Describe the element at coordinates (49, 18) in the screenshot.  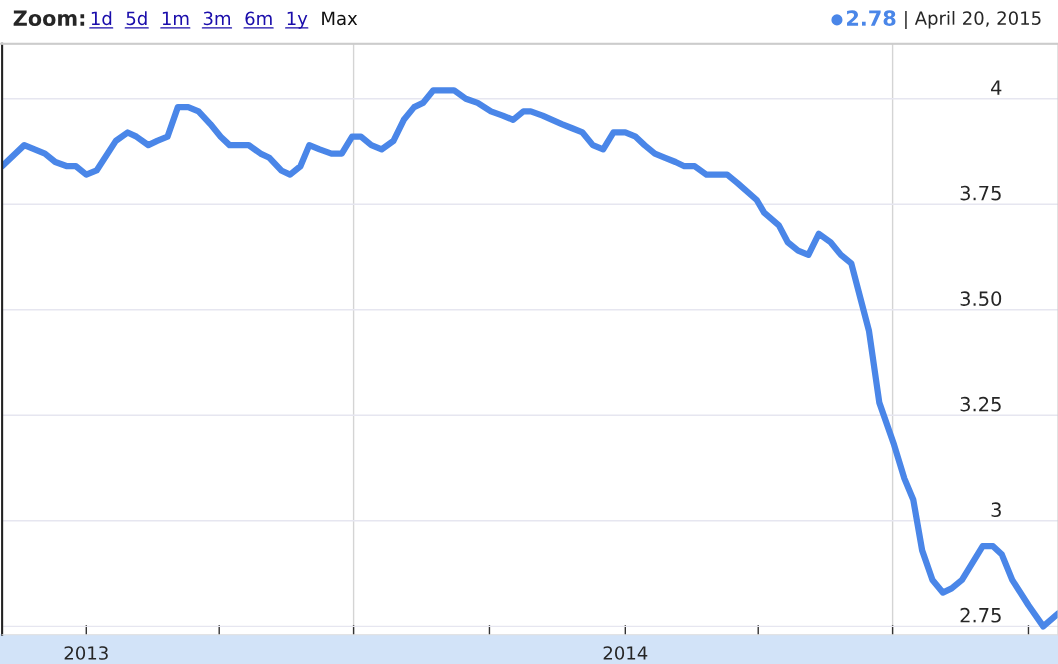
I see `text: Zoom:` at that location.